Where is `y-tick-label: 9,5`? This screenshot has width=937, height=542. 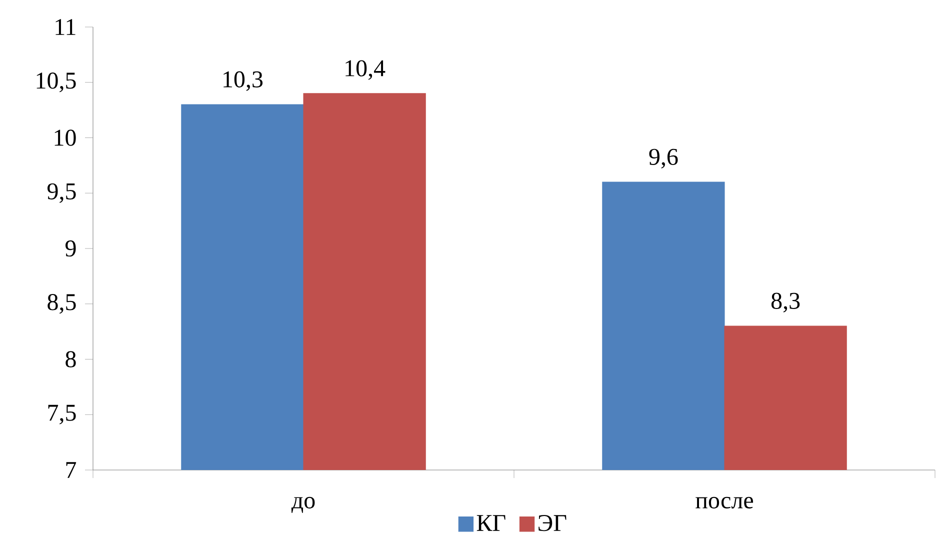 y-tick-label: 9,5 is located at coordinates (62, 193).